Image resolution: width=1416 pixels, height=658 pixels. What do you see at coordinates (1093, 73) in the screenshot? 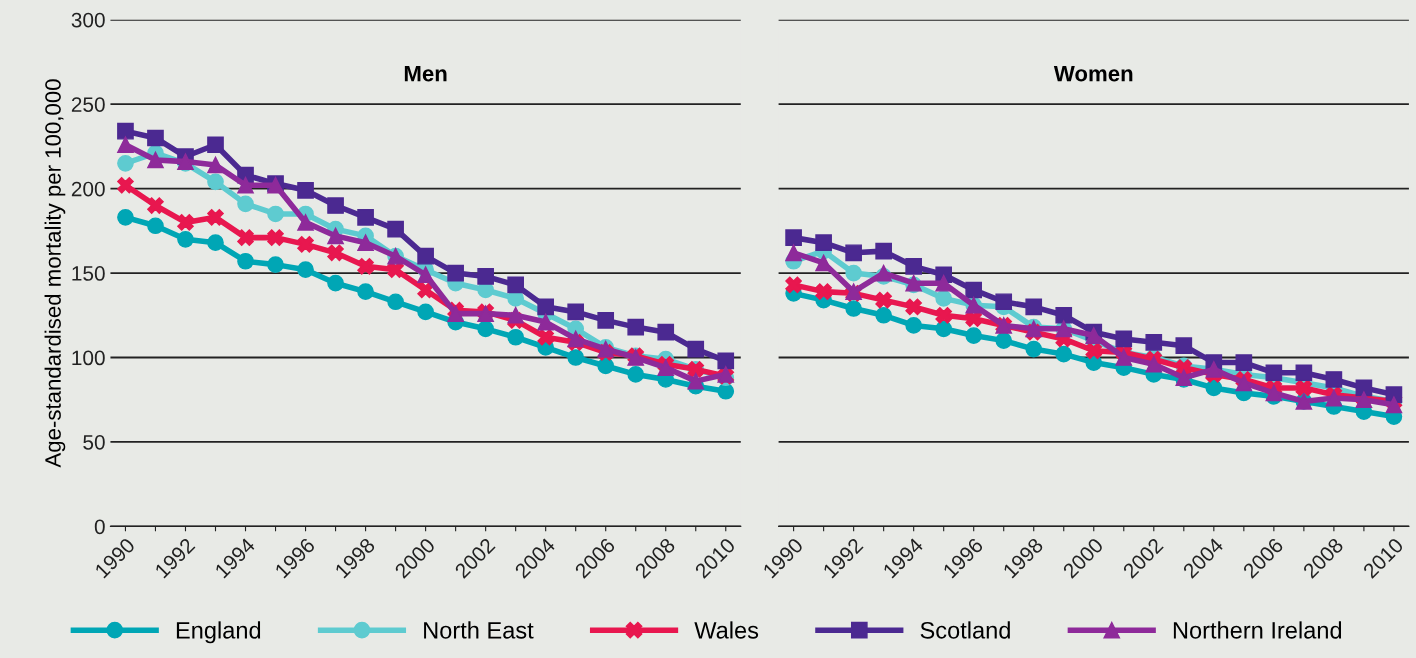
I see `text: Women` at bounding box center [1093, 73].